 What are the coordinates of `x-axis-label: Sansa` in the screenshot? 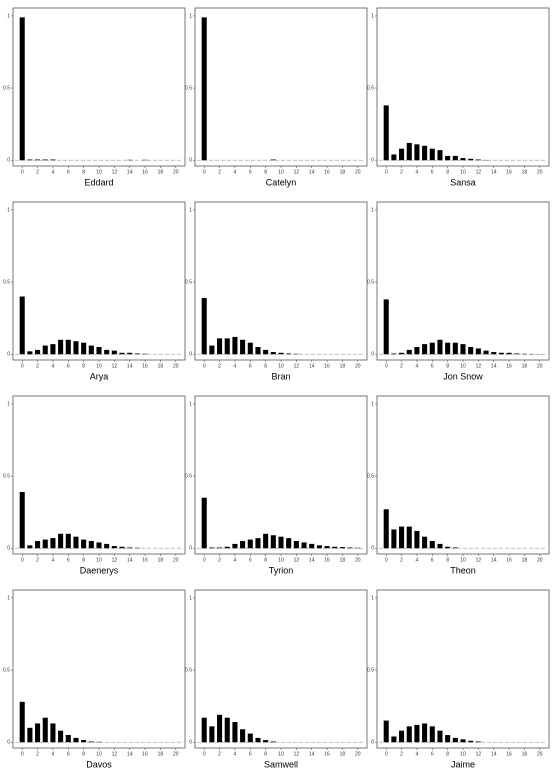 It's located at (463, 182).